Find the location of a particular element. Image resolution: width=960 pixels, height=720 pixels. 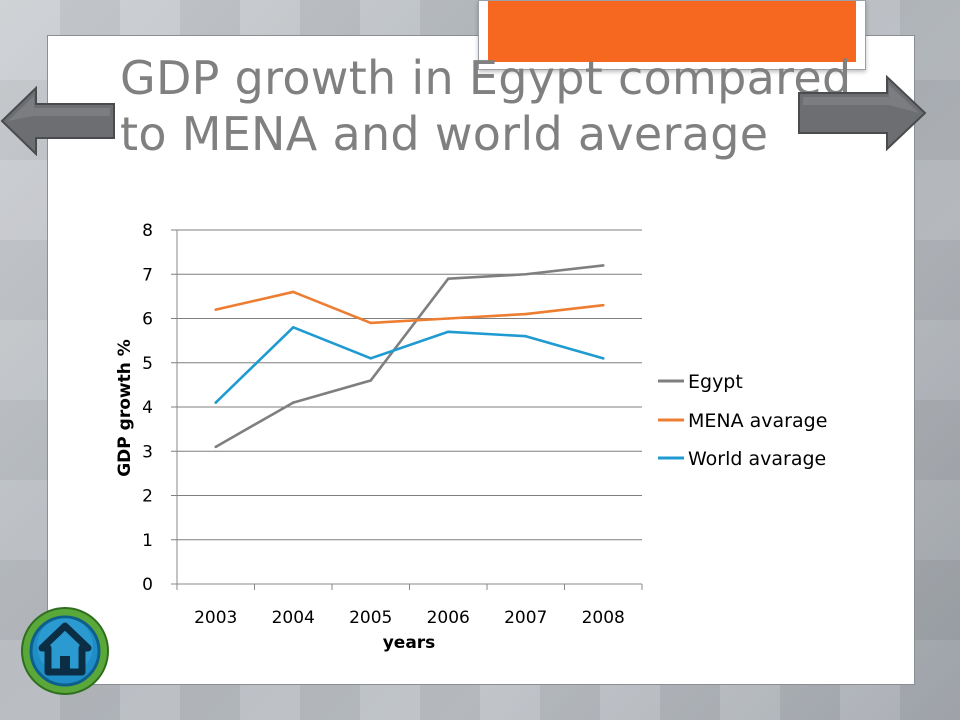

home-icon is located at coordinates (65, 651).